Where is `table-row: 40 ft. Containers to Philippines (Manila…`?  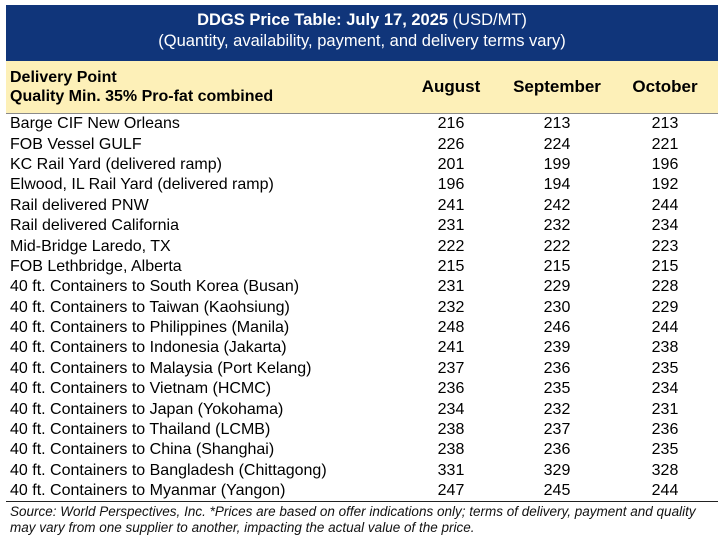 table-row: 40 ft. Containers to Philippines (Manila… is located at coordinates (362, 328).